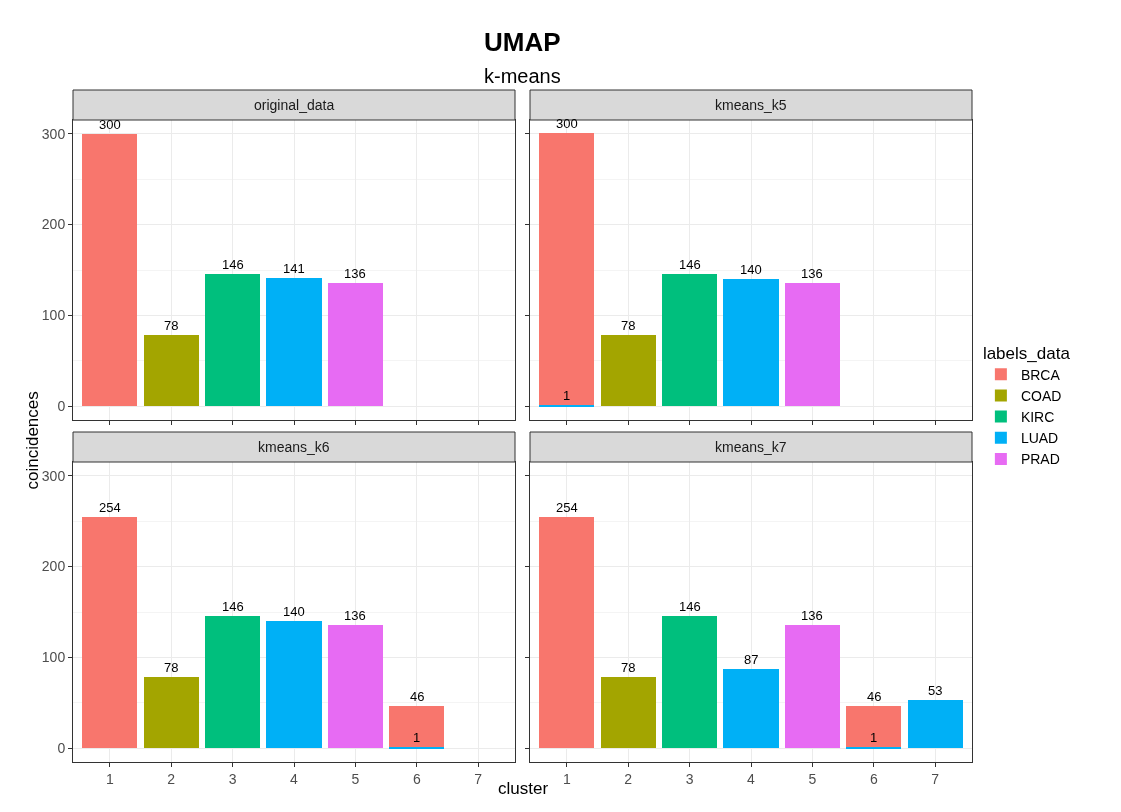  I want to click on data-label: 53, so click(935, 690).